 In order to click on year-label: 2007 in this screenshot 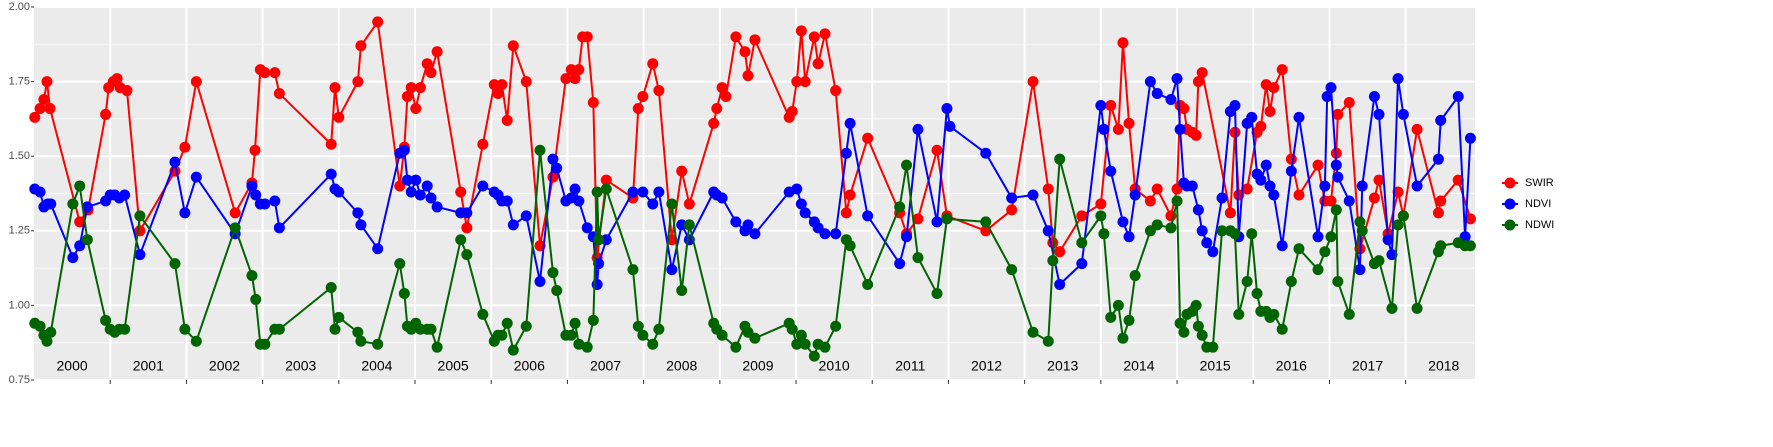, I will do `click(605, 366)`.